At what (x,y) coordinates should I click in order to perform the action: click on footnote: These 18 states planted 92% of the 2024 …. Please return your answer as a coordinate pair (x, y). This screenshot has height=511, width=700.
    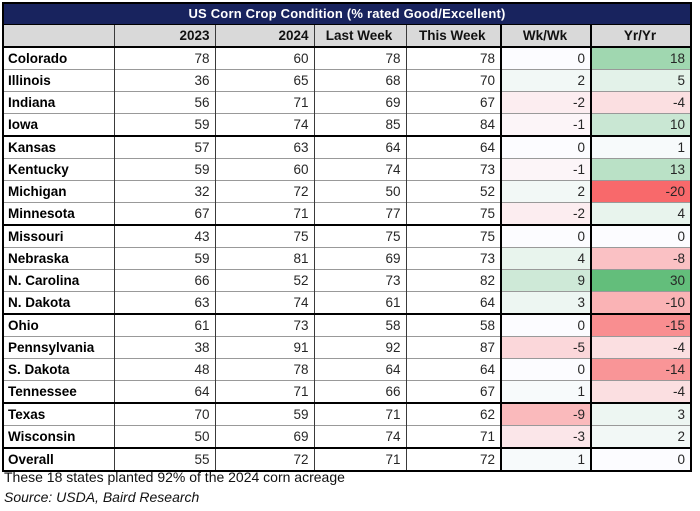
    Looking at the image, I should click on (174, 477).